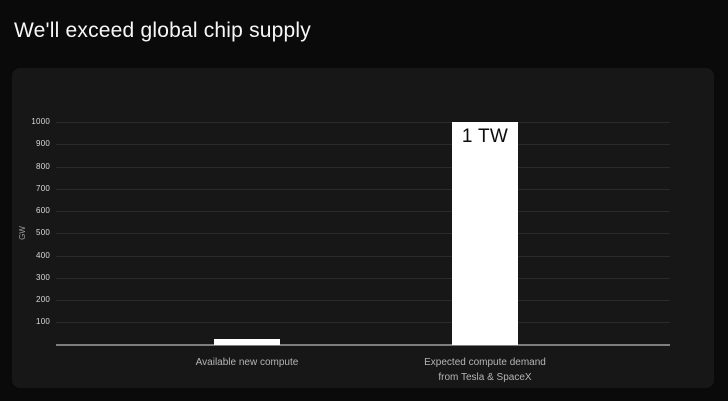 This screenshot has width=728, height=401. What do you see at coordinates (43, 210) in the screenshot?
I see `y-tick-label-600: 600` at bounding box center [43, 210].